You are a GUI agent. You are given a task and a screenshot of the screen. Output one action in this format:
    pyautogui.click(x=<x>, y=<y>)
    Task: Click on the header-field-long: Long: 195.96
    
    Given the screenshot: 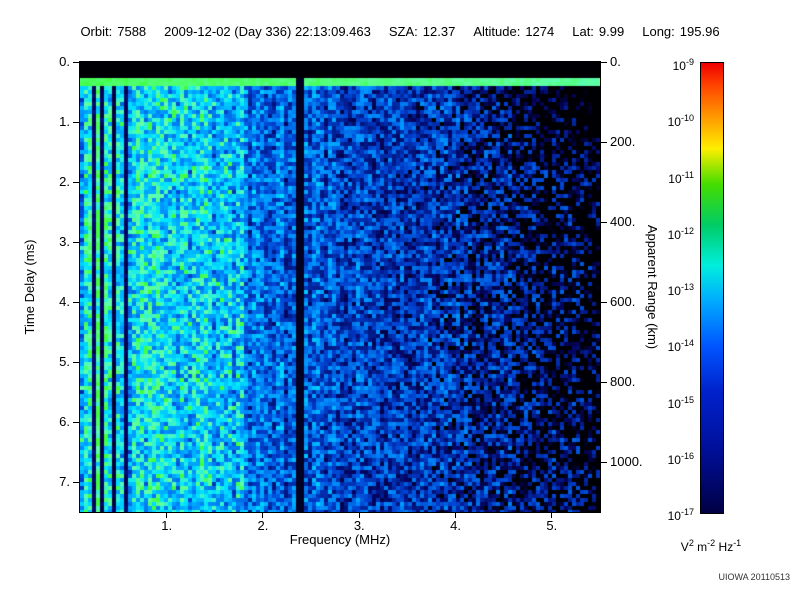 What is the action you would take?
    pyautogui.click(x=680, y=31)
    